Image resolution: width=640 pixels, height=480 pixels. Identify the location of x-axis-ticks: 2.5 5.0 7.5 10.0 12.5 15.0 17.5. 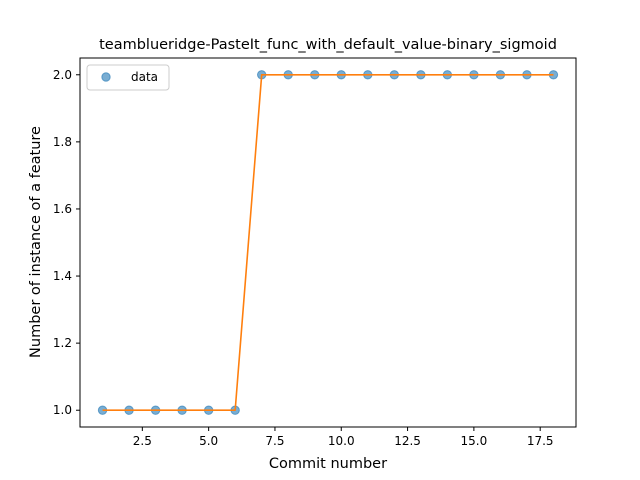
(343, 437).